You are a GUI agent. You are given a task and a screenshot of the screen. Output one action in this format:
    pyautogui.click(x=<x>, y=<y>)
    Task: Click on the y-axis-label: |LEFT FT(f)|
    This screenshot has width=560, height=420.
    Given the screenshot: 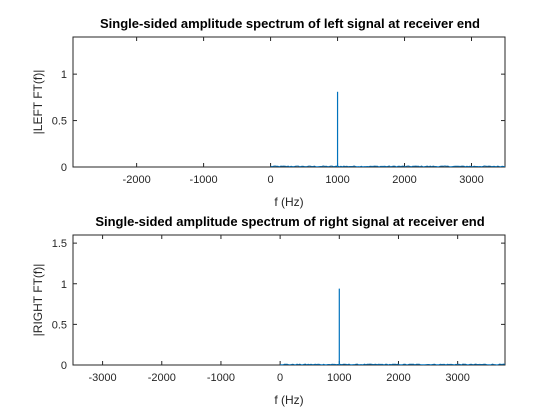 What is the action you would take?
    pyautogui.click(x=38, y=102)
    